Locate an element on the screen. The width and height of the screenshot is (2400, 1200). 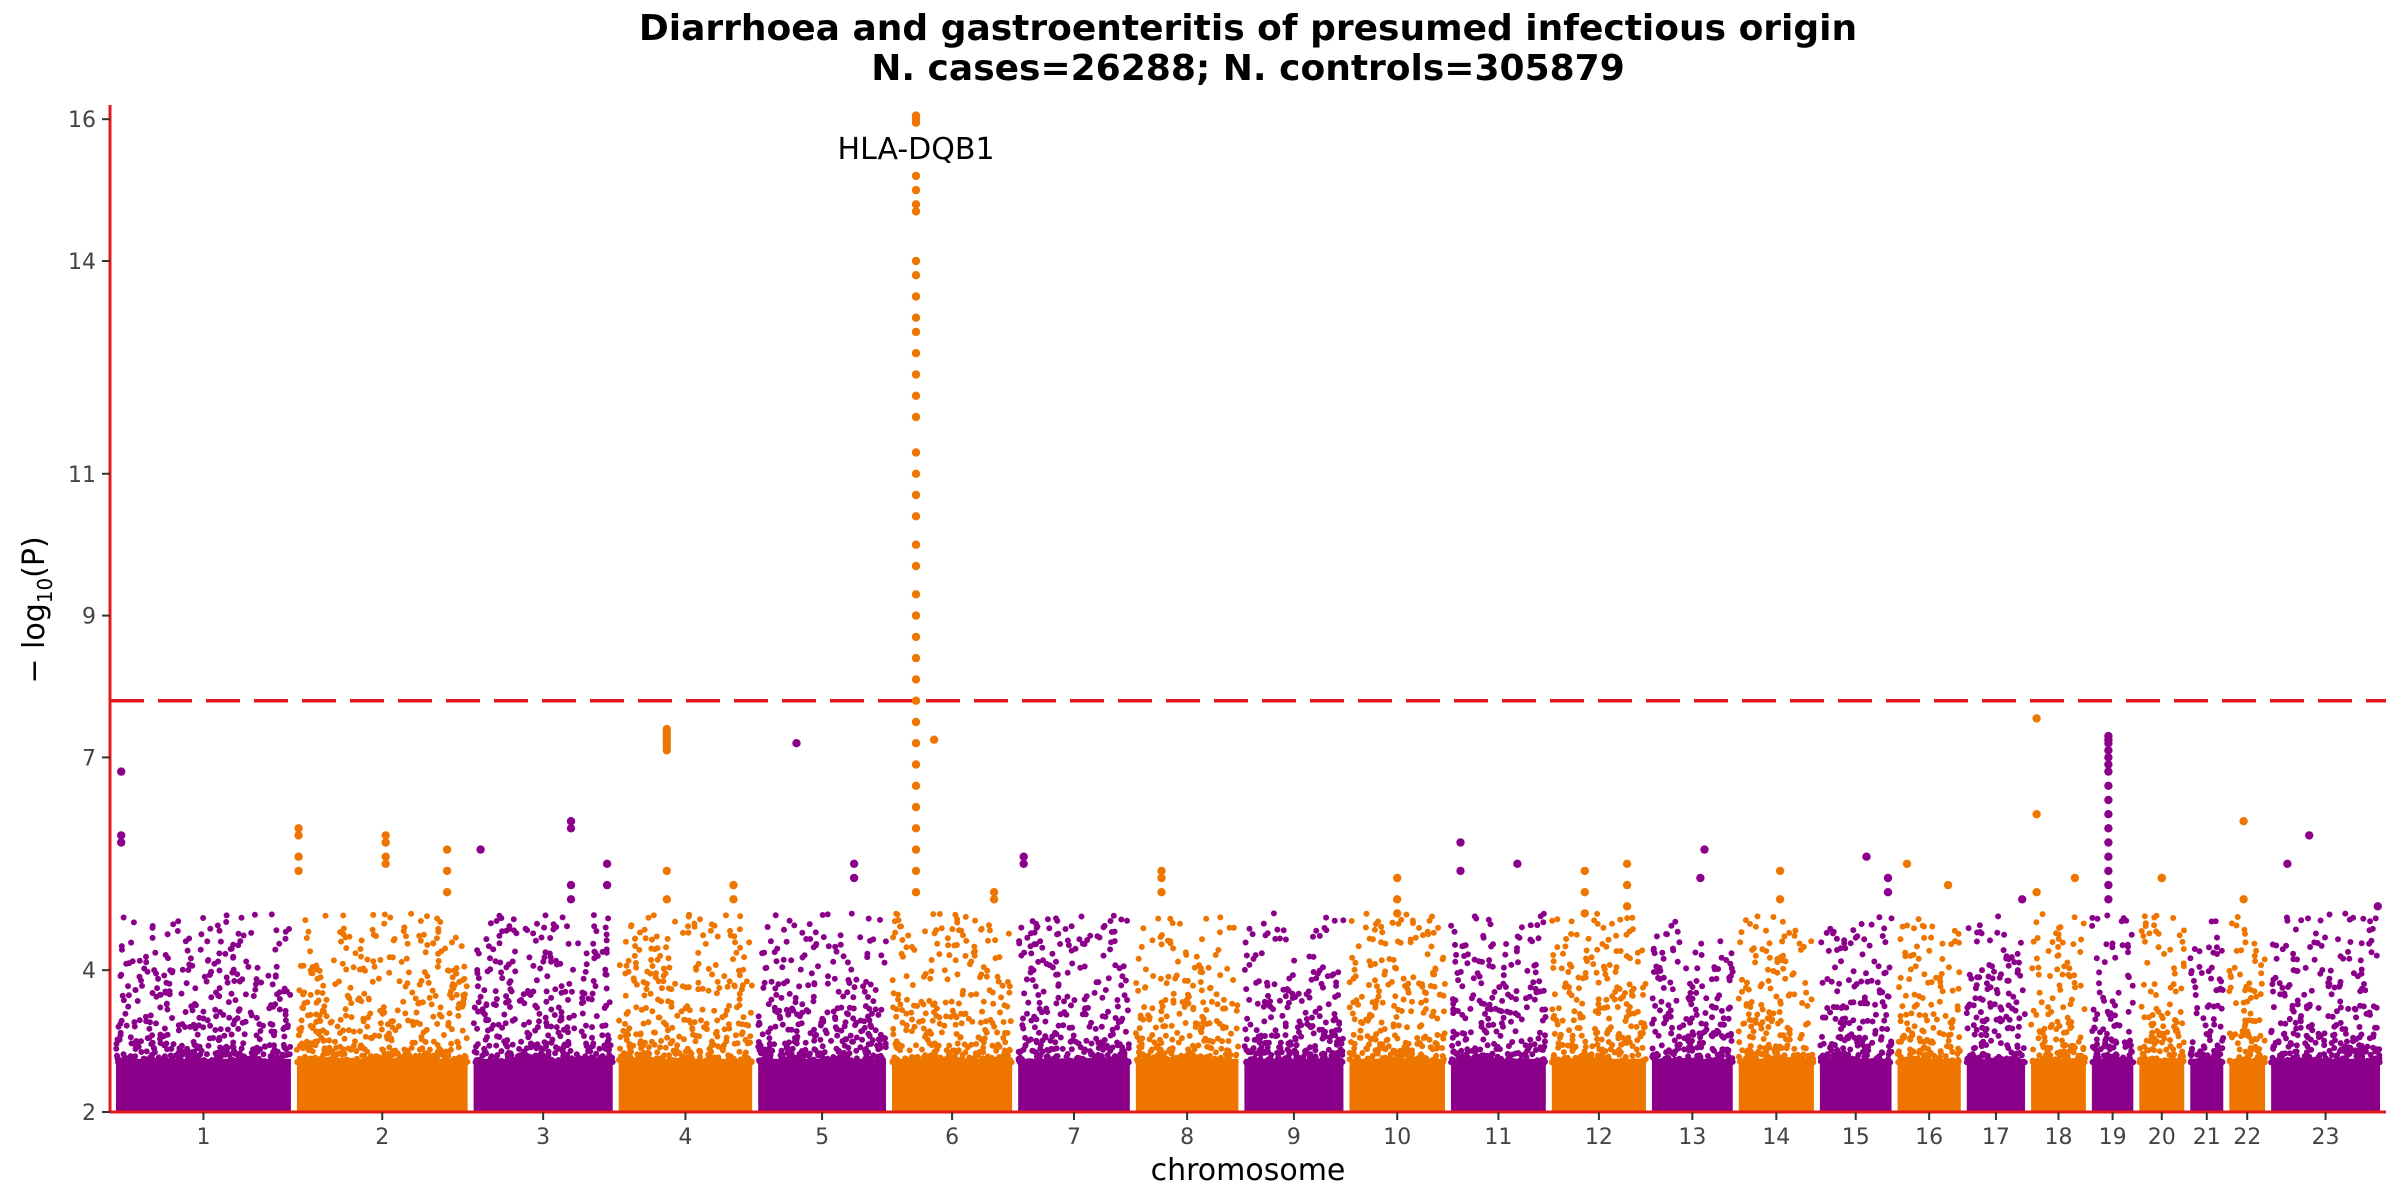
chromosome-18-scatter is located at coordinates (2058, 988).